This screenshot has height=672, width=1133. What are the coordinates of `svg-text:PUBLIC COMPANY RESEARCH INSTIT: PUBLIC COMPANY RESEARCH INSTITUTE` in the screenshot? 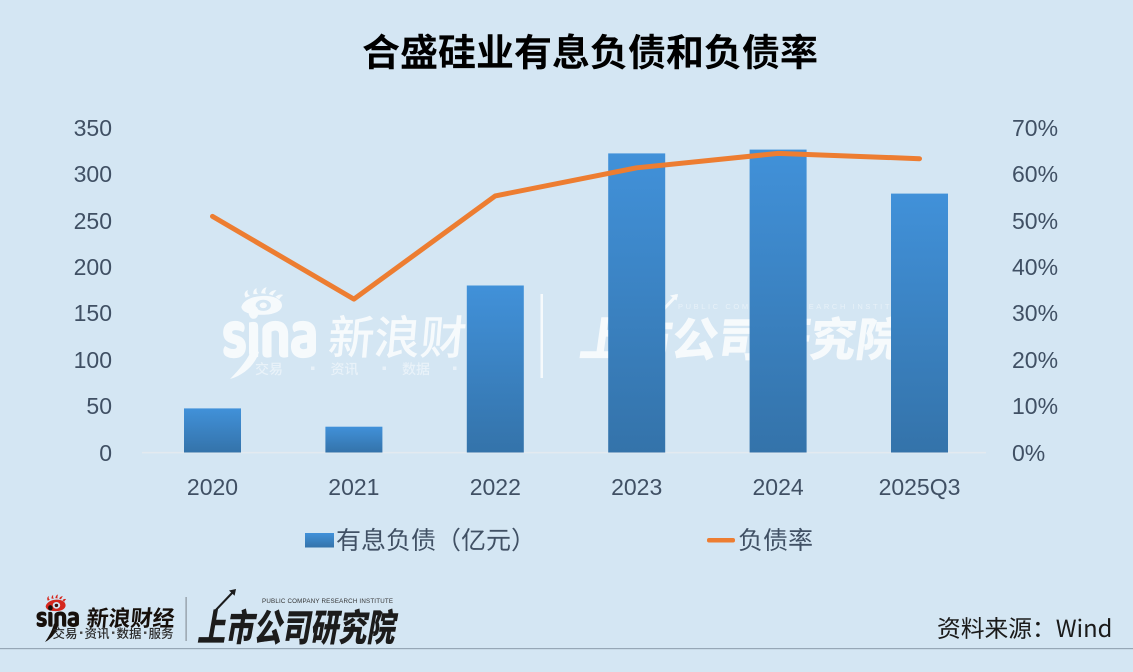 It's located at (327, 601).